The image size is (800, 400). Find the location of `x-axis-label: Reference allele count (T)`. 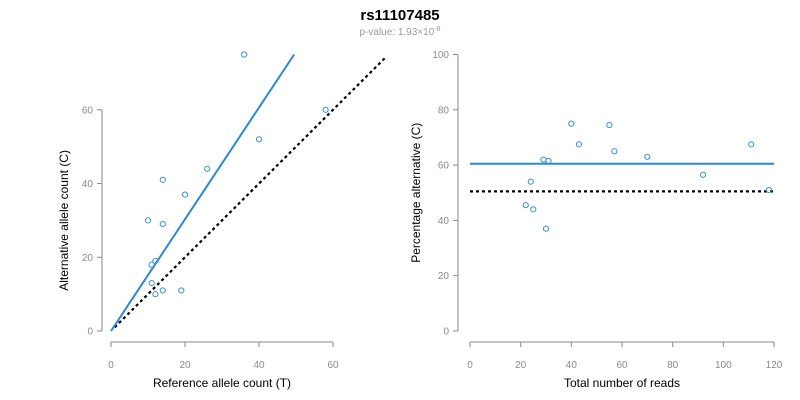

x-axis-label: Reference allele count (T) is located at coordinates (222, 383).